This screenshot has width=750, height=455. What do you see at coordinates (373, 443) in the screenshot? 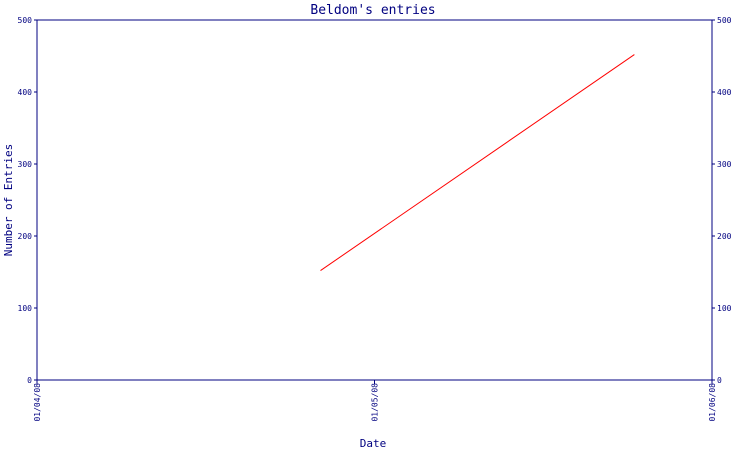
I see `x-axis-title: Date` at bounding box center [373, 443].